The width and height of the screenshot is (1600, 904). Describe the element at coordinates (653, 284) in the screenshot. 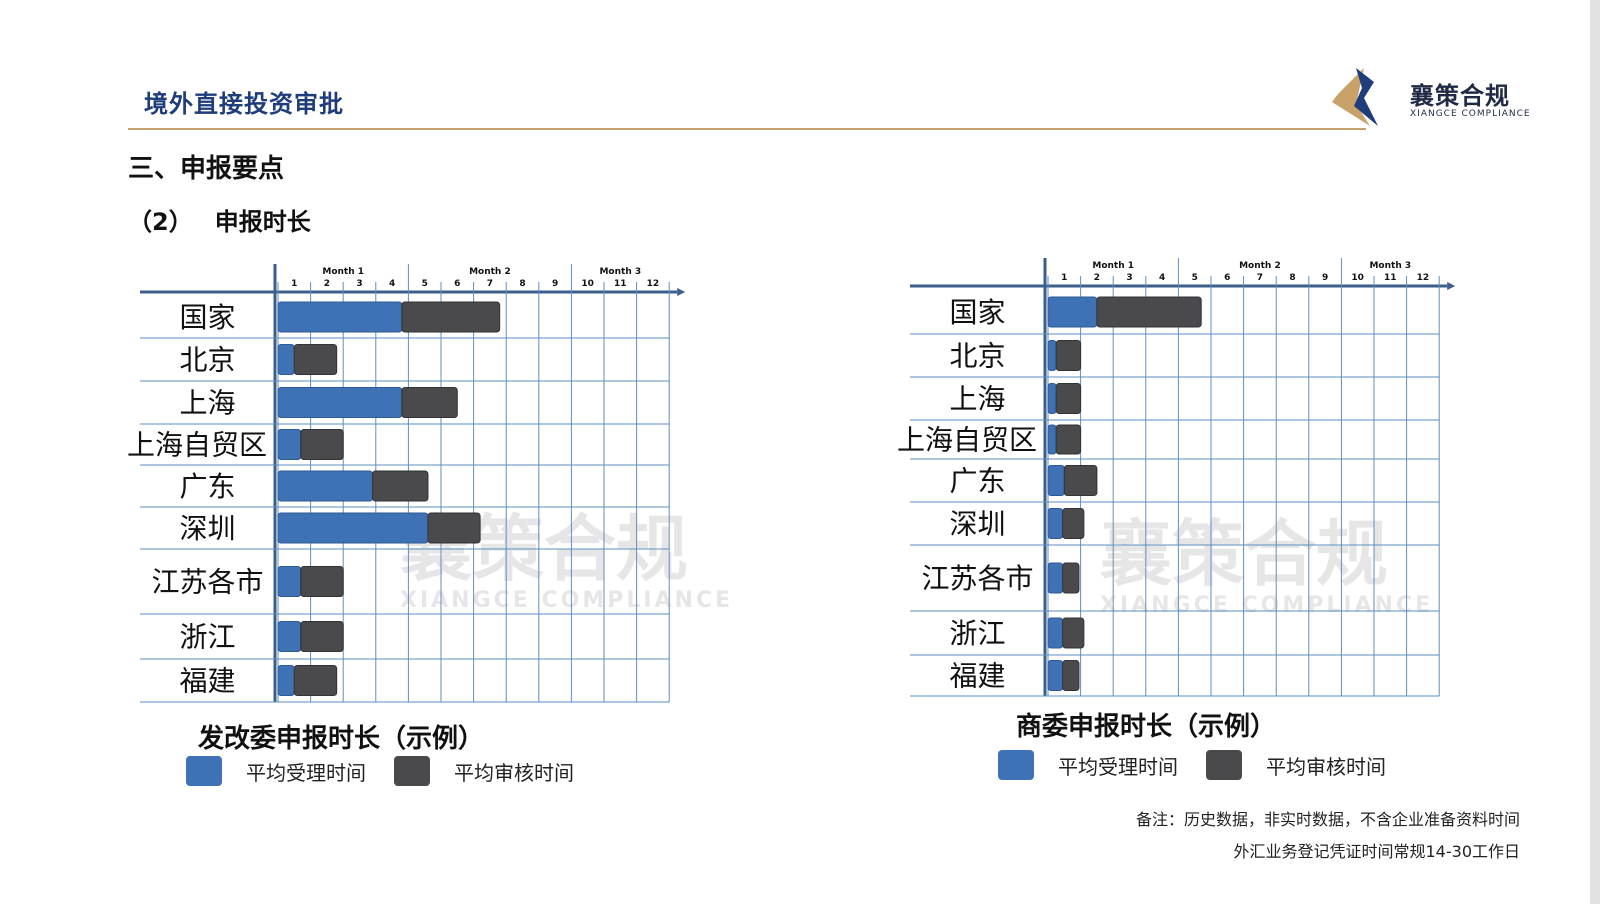

I see `week-tick-label: 12` at that location.